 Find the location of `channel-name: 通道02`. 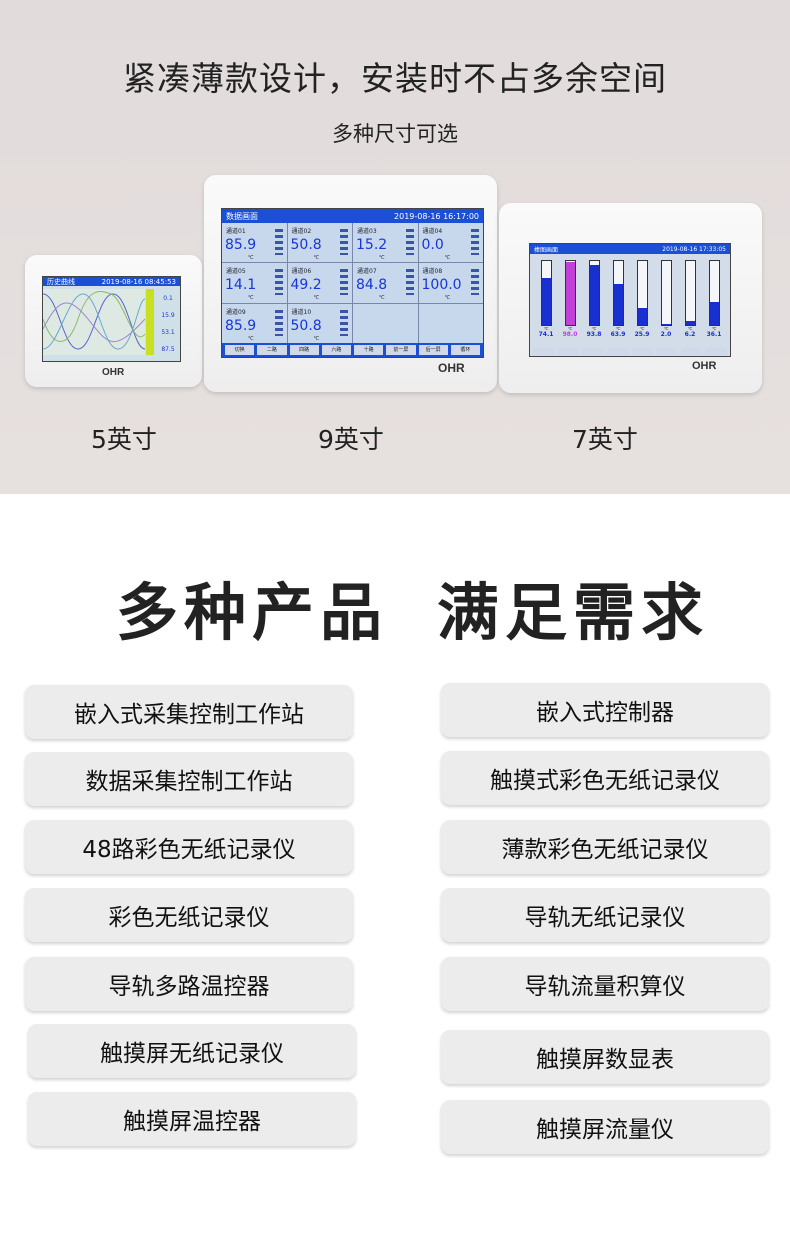

channel-name: 通道02 is located at coordinates (301, 231).